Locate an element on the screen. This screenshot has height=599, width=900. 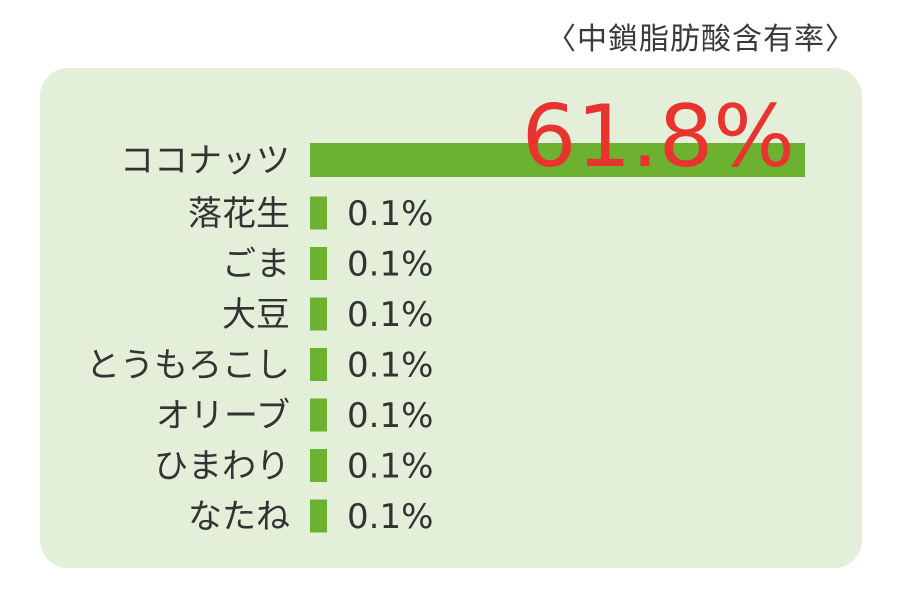
category-label: オリーブ is located at coordinates (223, 416).